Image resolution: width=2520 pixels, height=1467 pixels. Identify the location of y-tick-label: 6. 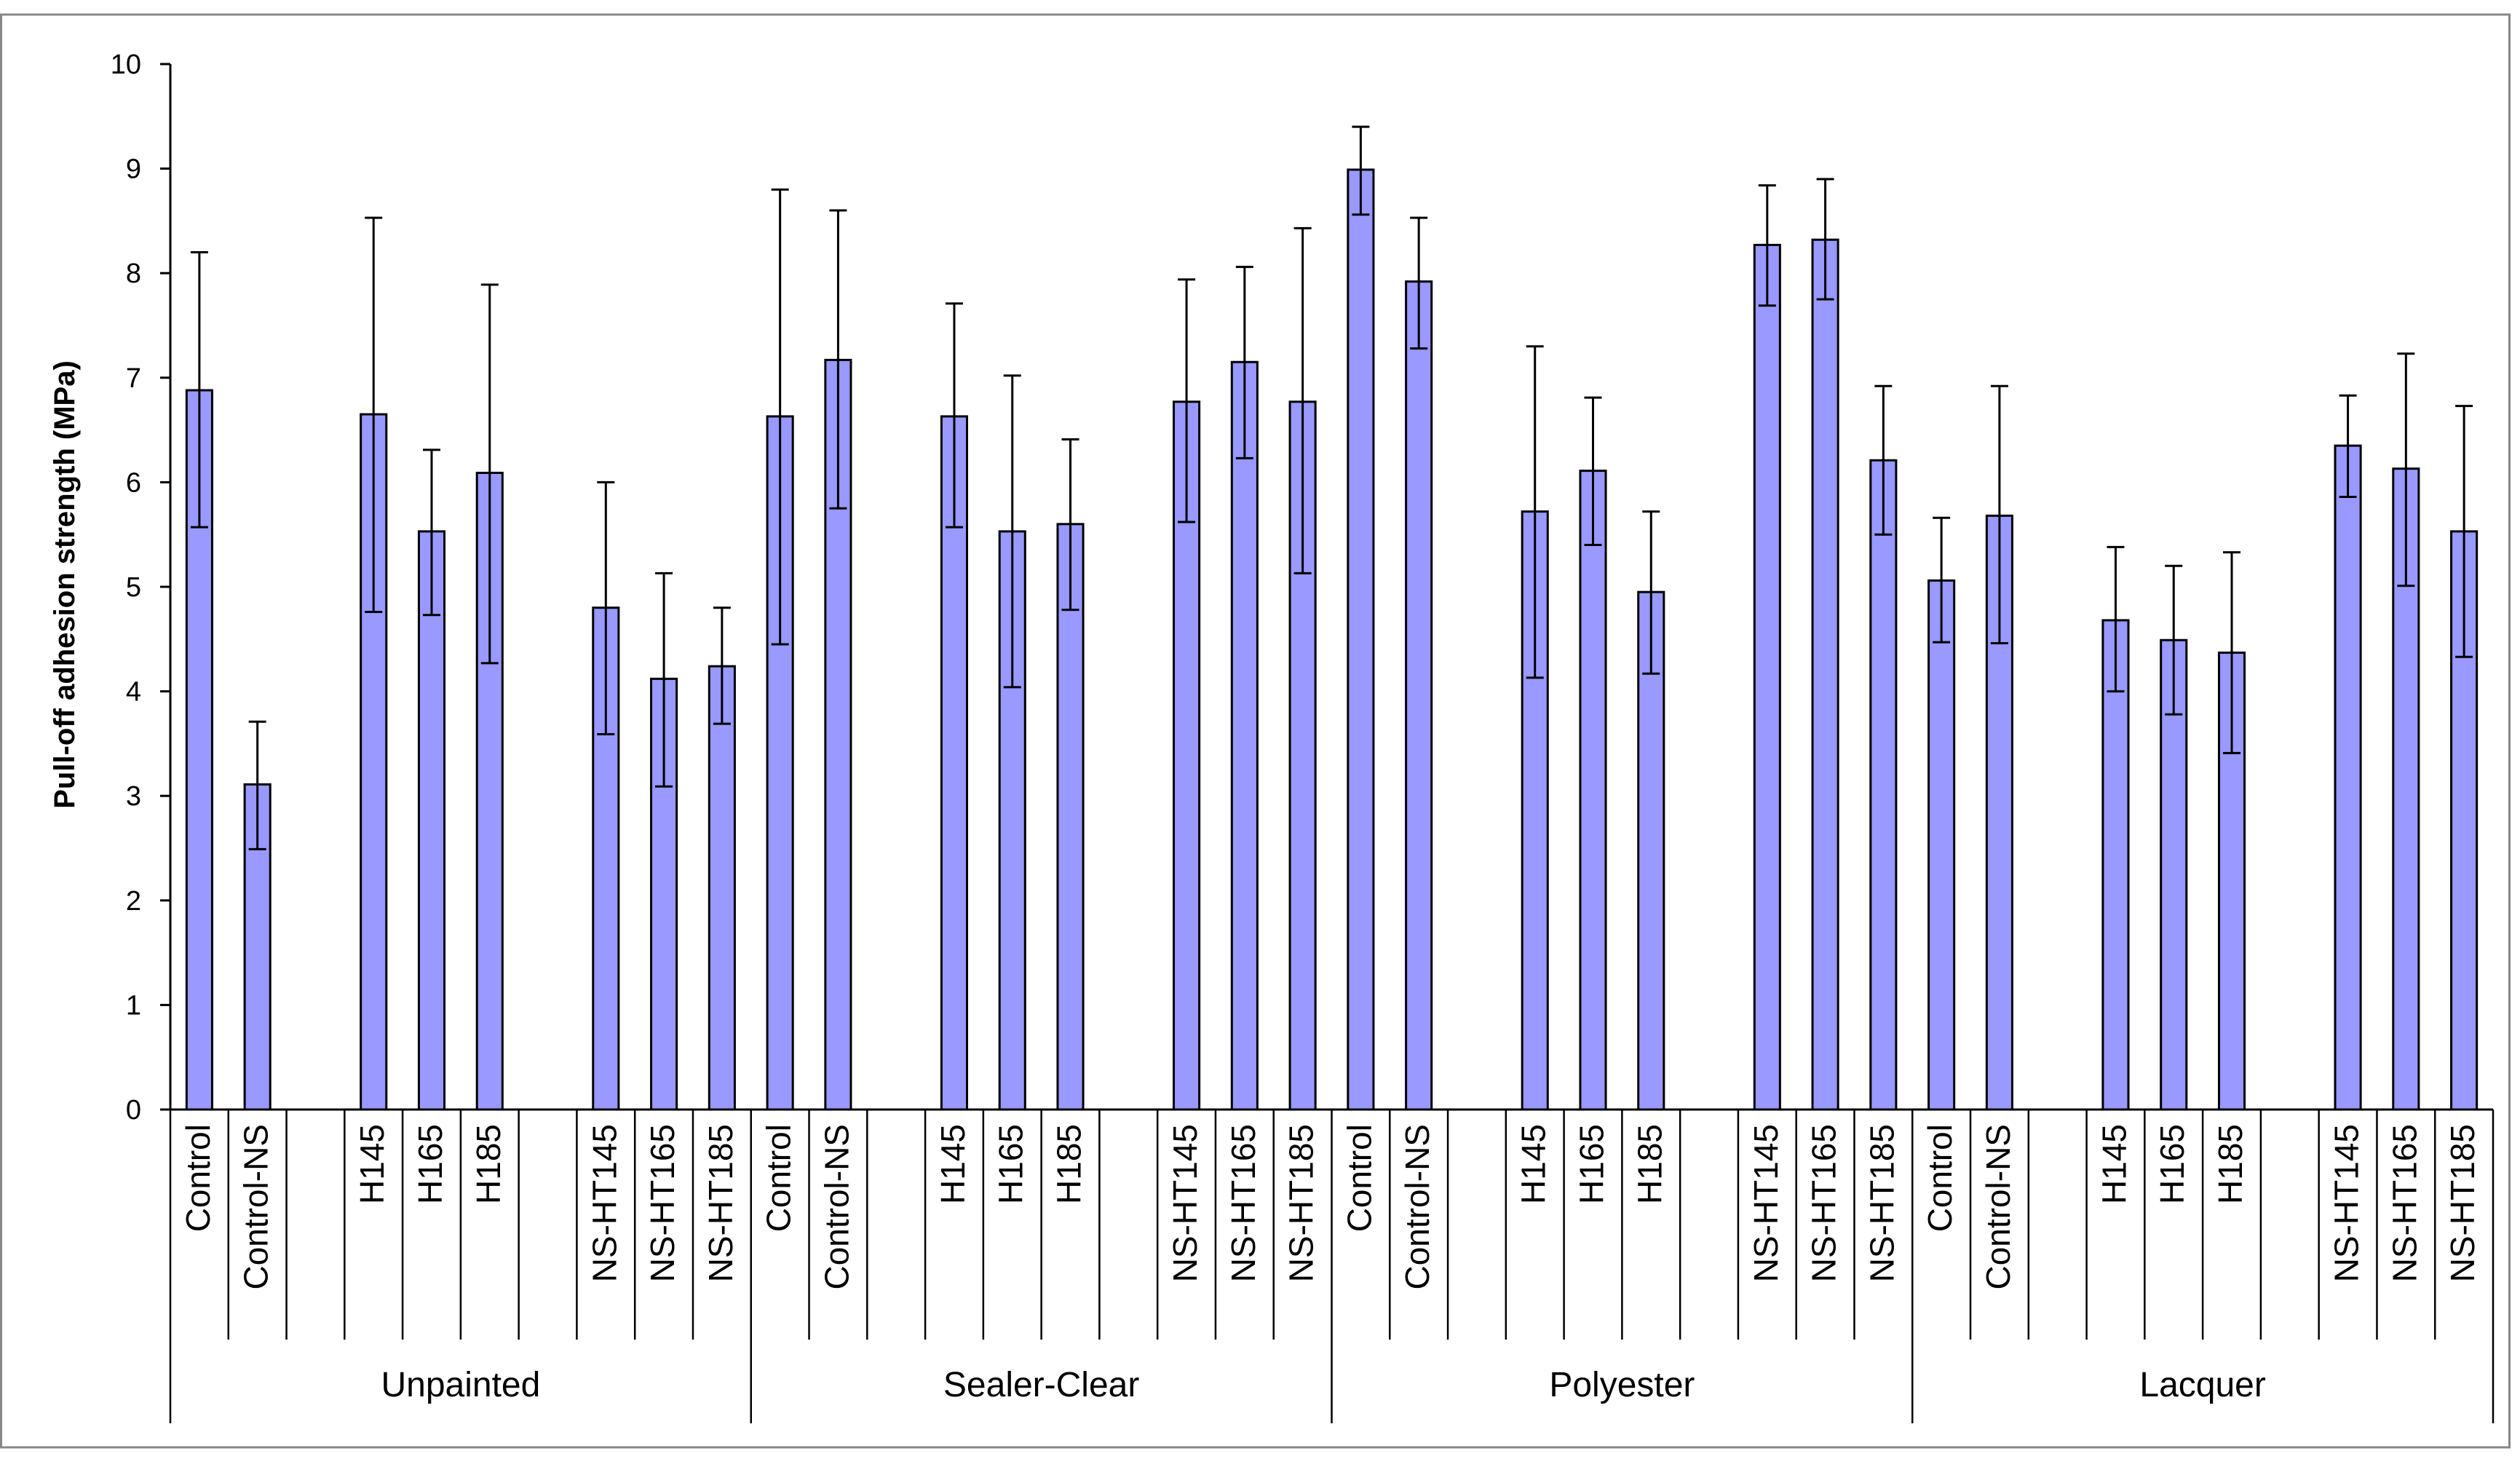
(133, 482).